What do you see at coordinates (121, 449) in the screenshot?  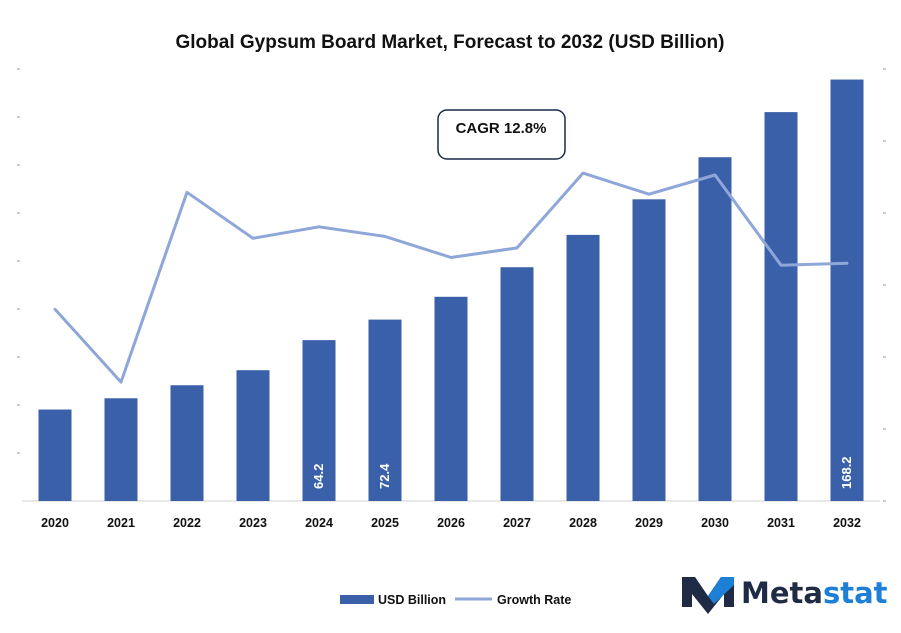 I see `bar-2021` at bounding box center [121, 449].